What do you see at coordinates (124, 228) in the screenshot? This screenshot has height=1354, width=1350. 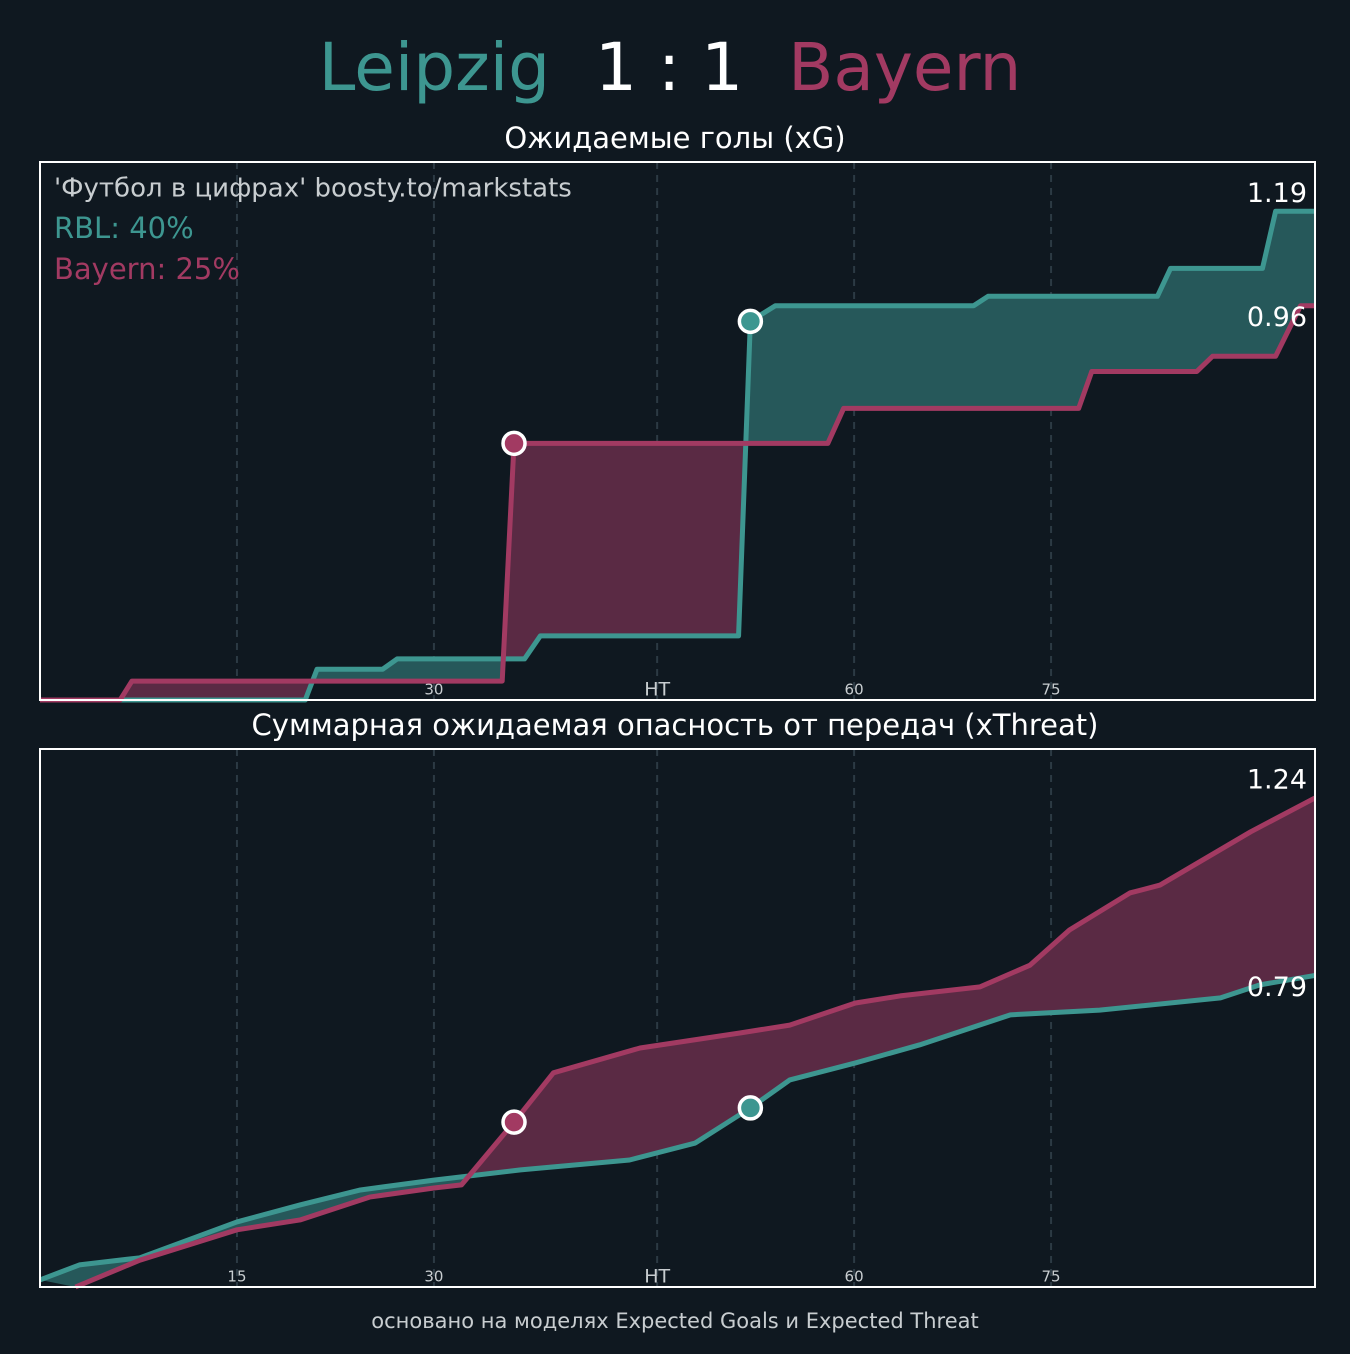 I see `annotation: RBL: 40%` at bounding box center [124, 228].